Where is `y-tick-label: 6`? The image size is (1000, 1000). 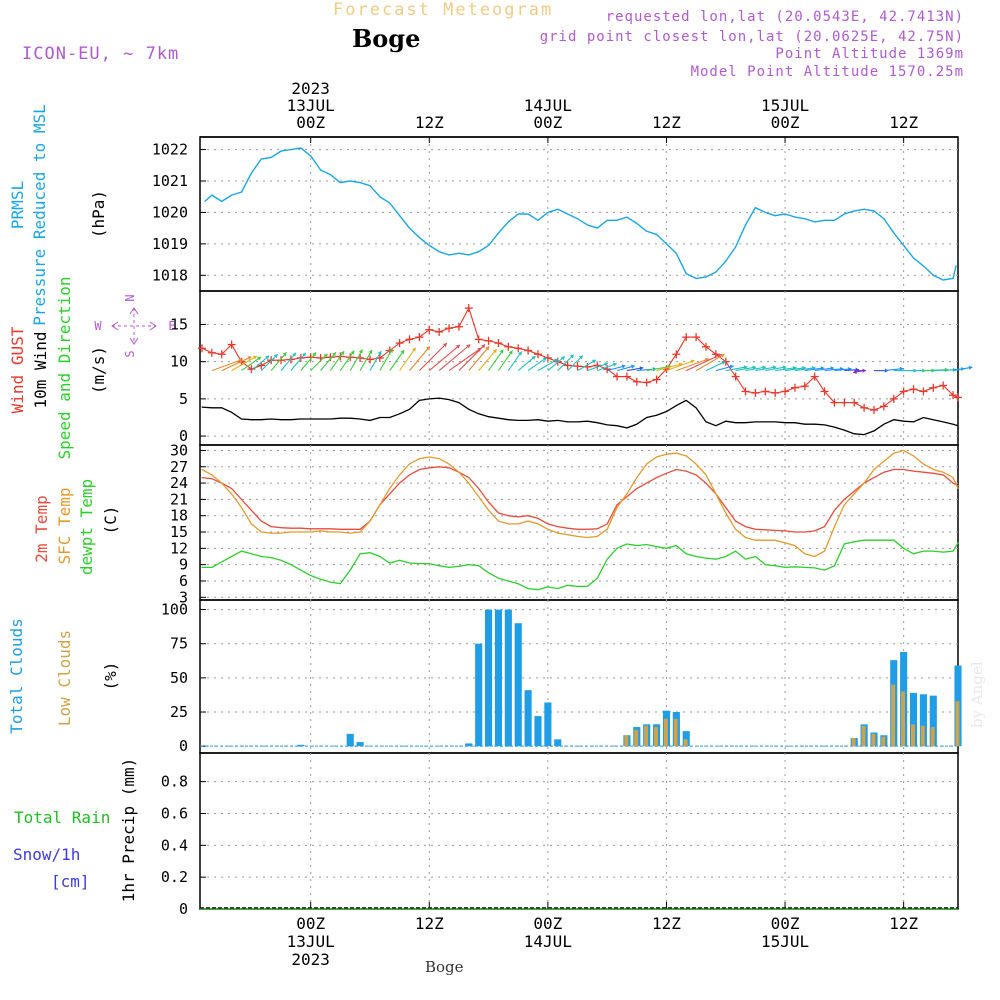 y-tick-label: 6 is located at coordinates (183, 581).